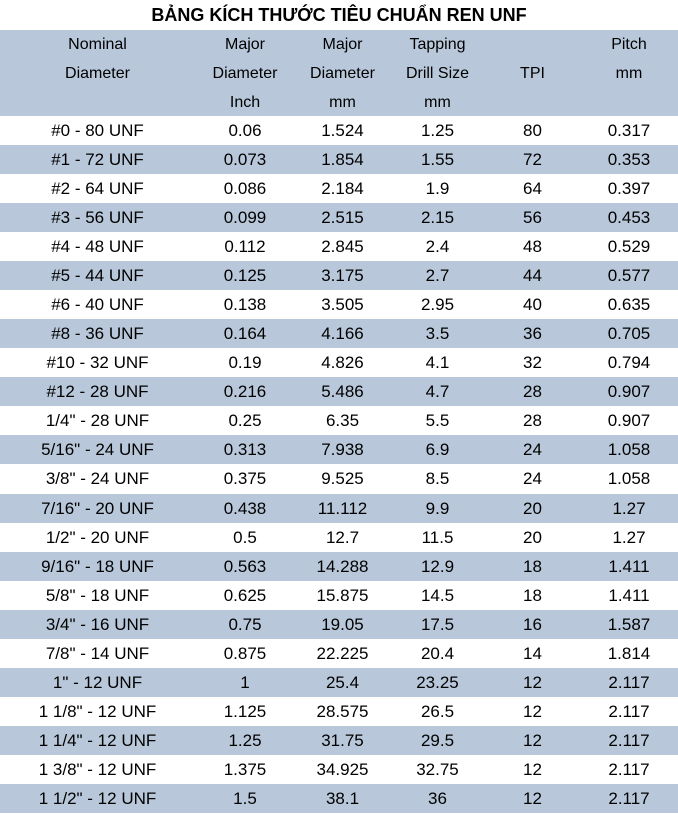 Image resolution: width=678 pixels, height=814 pixels. Describe the element at coordinates (245, 479) in the screenshot. I see `table-cell: 0.375` at that location.